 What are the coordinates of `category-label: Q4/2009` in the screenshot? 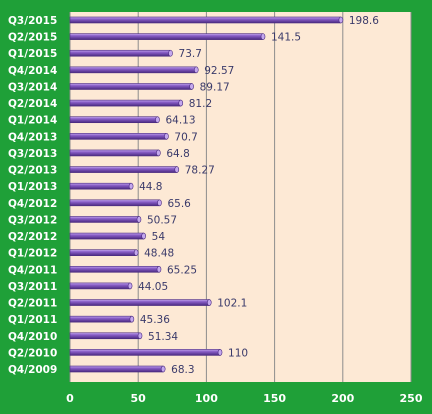 It's located at (32, 370).